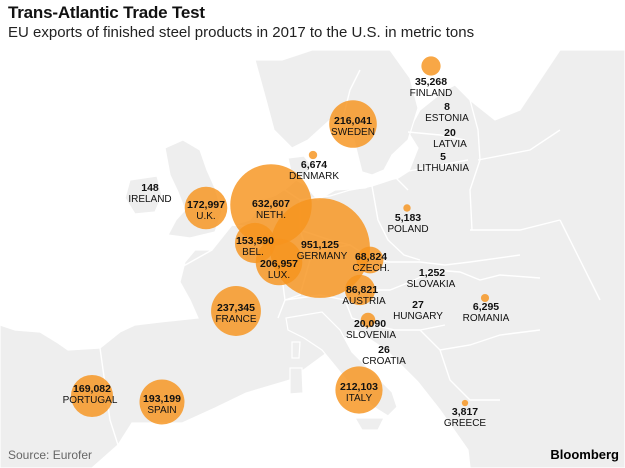 This screenshot has height=468, width=625. I want to click on value-label-czech: 68,824, so click(371, 257).